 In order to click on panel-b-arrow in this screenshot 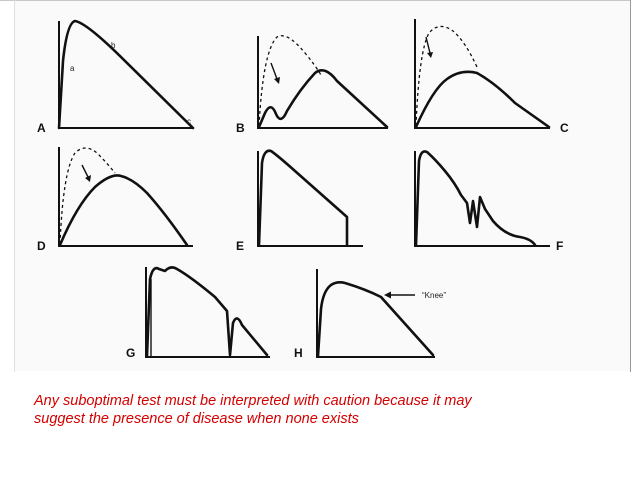, I will do `click(274, 71)`.